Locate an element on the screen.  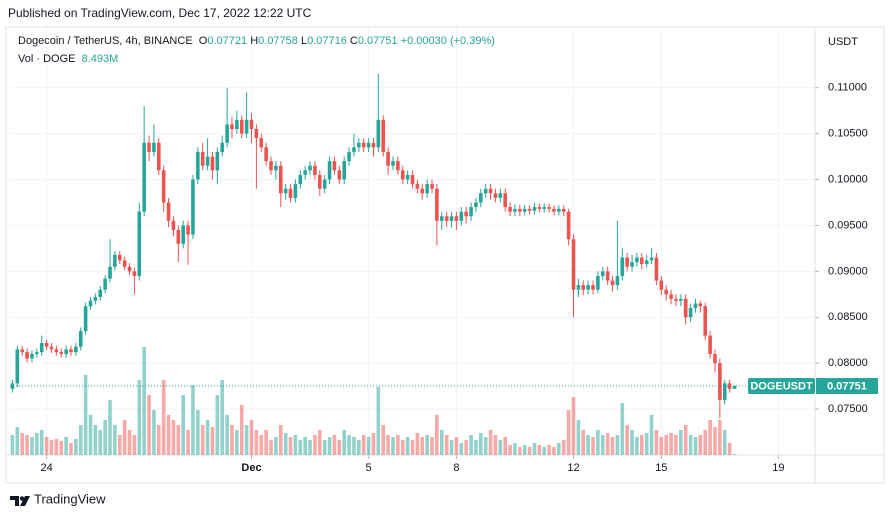
ohlc-value: 0.07758 is located at coordinates (278, 41).